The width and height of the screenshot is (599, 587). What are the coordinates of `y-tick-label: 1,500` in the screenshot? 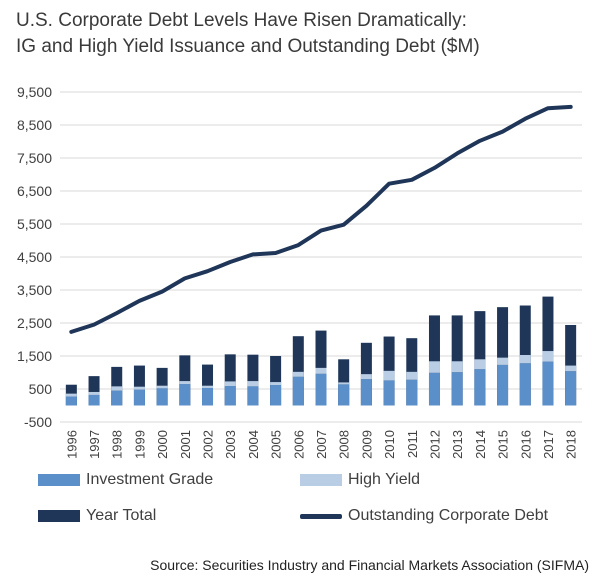 It's located at (34, 356).